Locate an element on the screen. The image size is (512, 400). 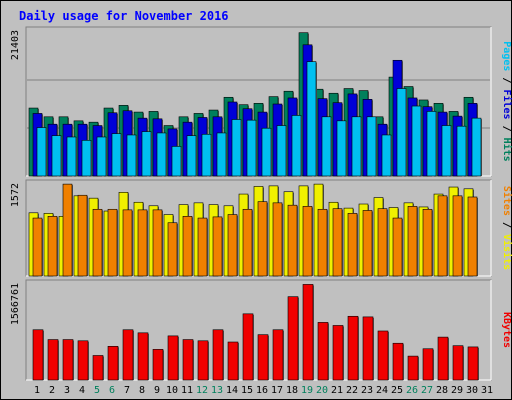
series-axis-label: Pages / Files / Hits is located at coordinates (506, 101).